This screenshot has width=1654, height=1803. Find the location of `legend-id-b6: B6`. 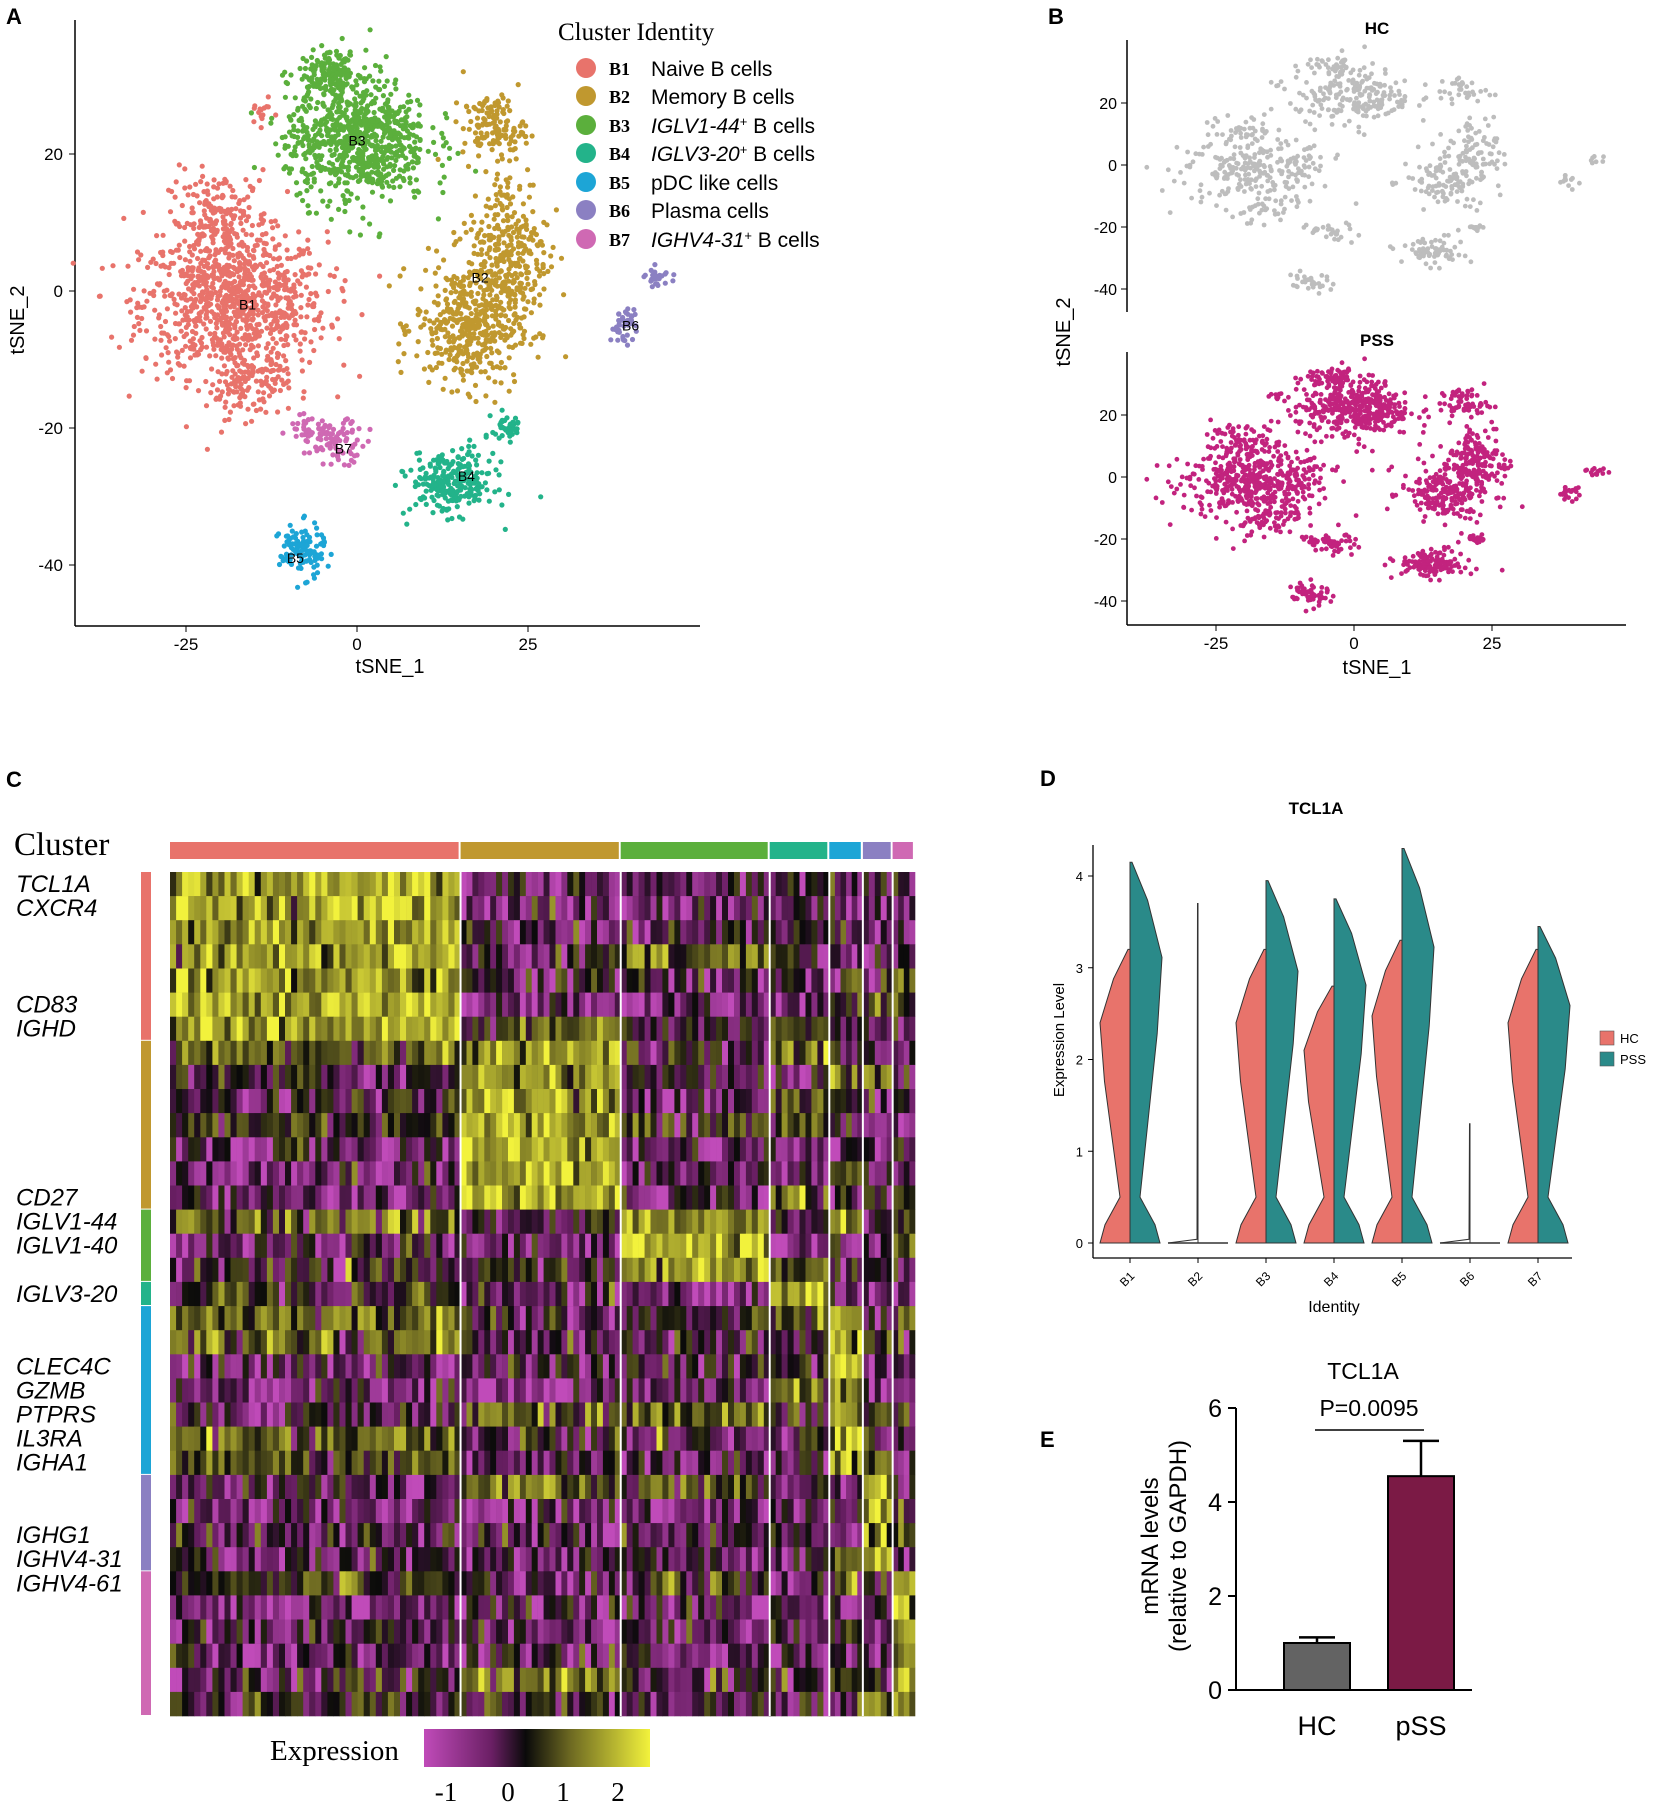

legend-id-b6: B6 is located at coordinates (619, 211).